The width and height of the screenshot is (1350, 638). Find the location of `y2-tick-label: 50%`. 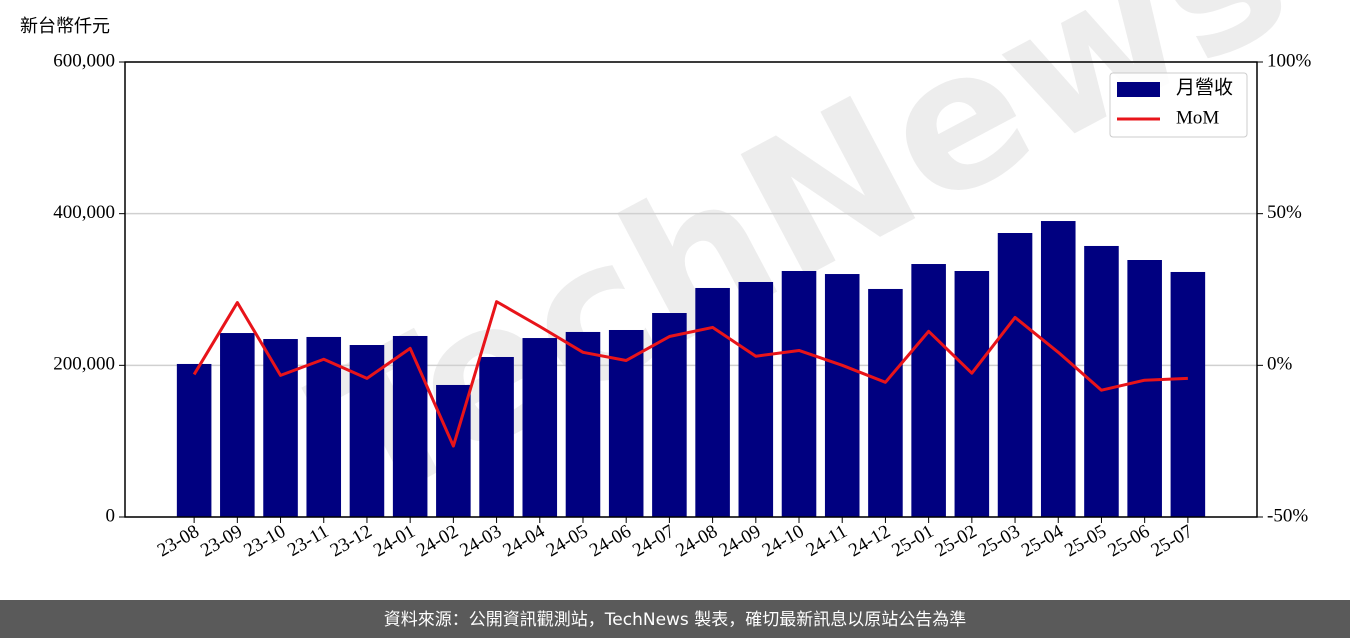

y2-tick-label: 50% is located at coordinates (1284, 212).